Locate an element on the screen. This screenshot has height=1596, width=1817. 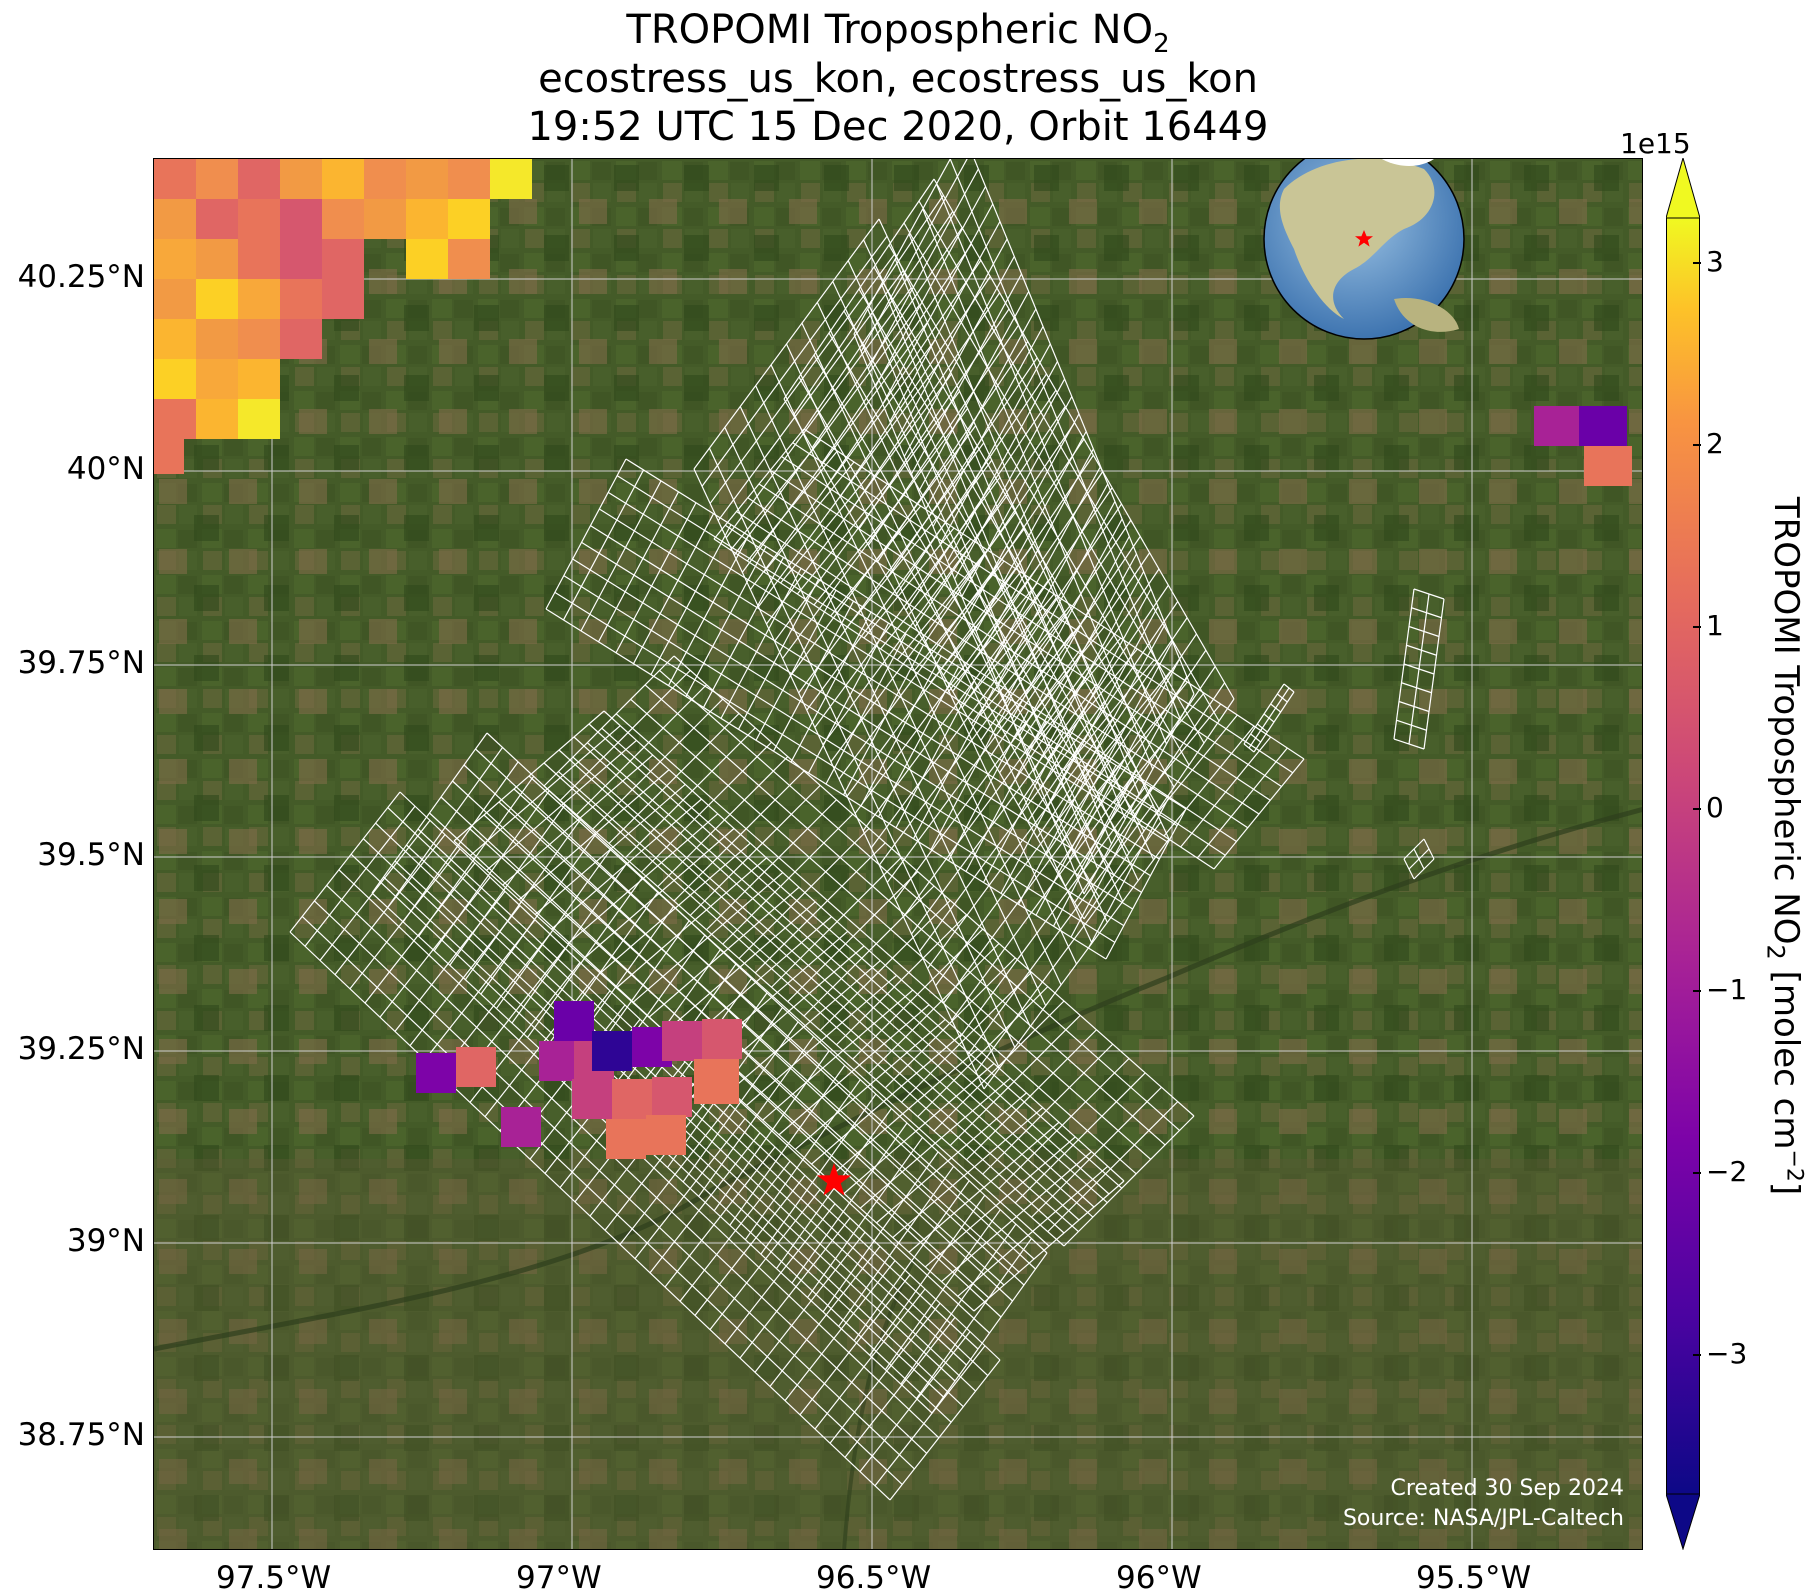
colorbar-label: TROPOMI Tropospheric NO2 [molec cm−2] is located at coordinates (1784, 846).